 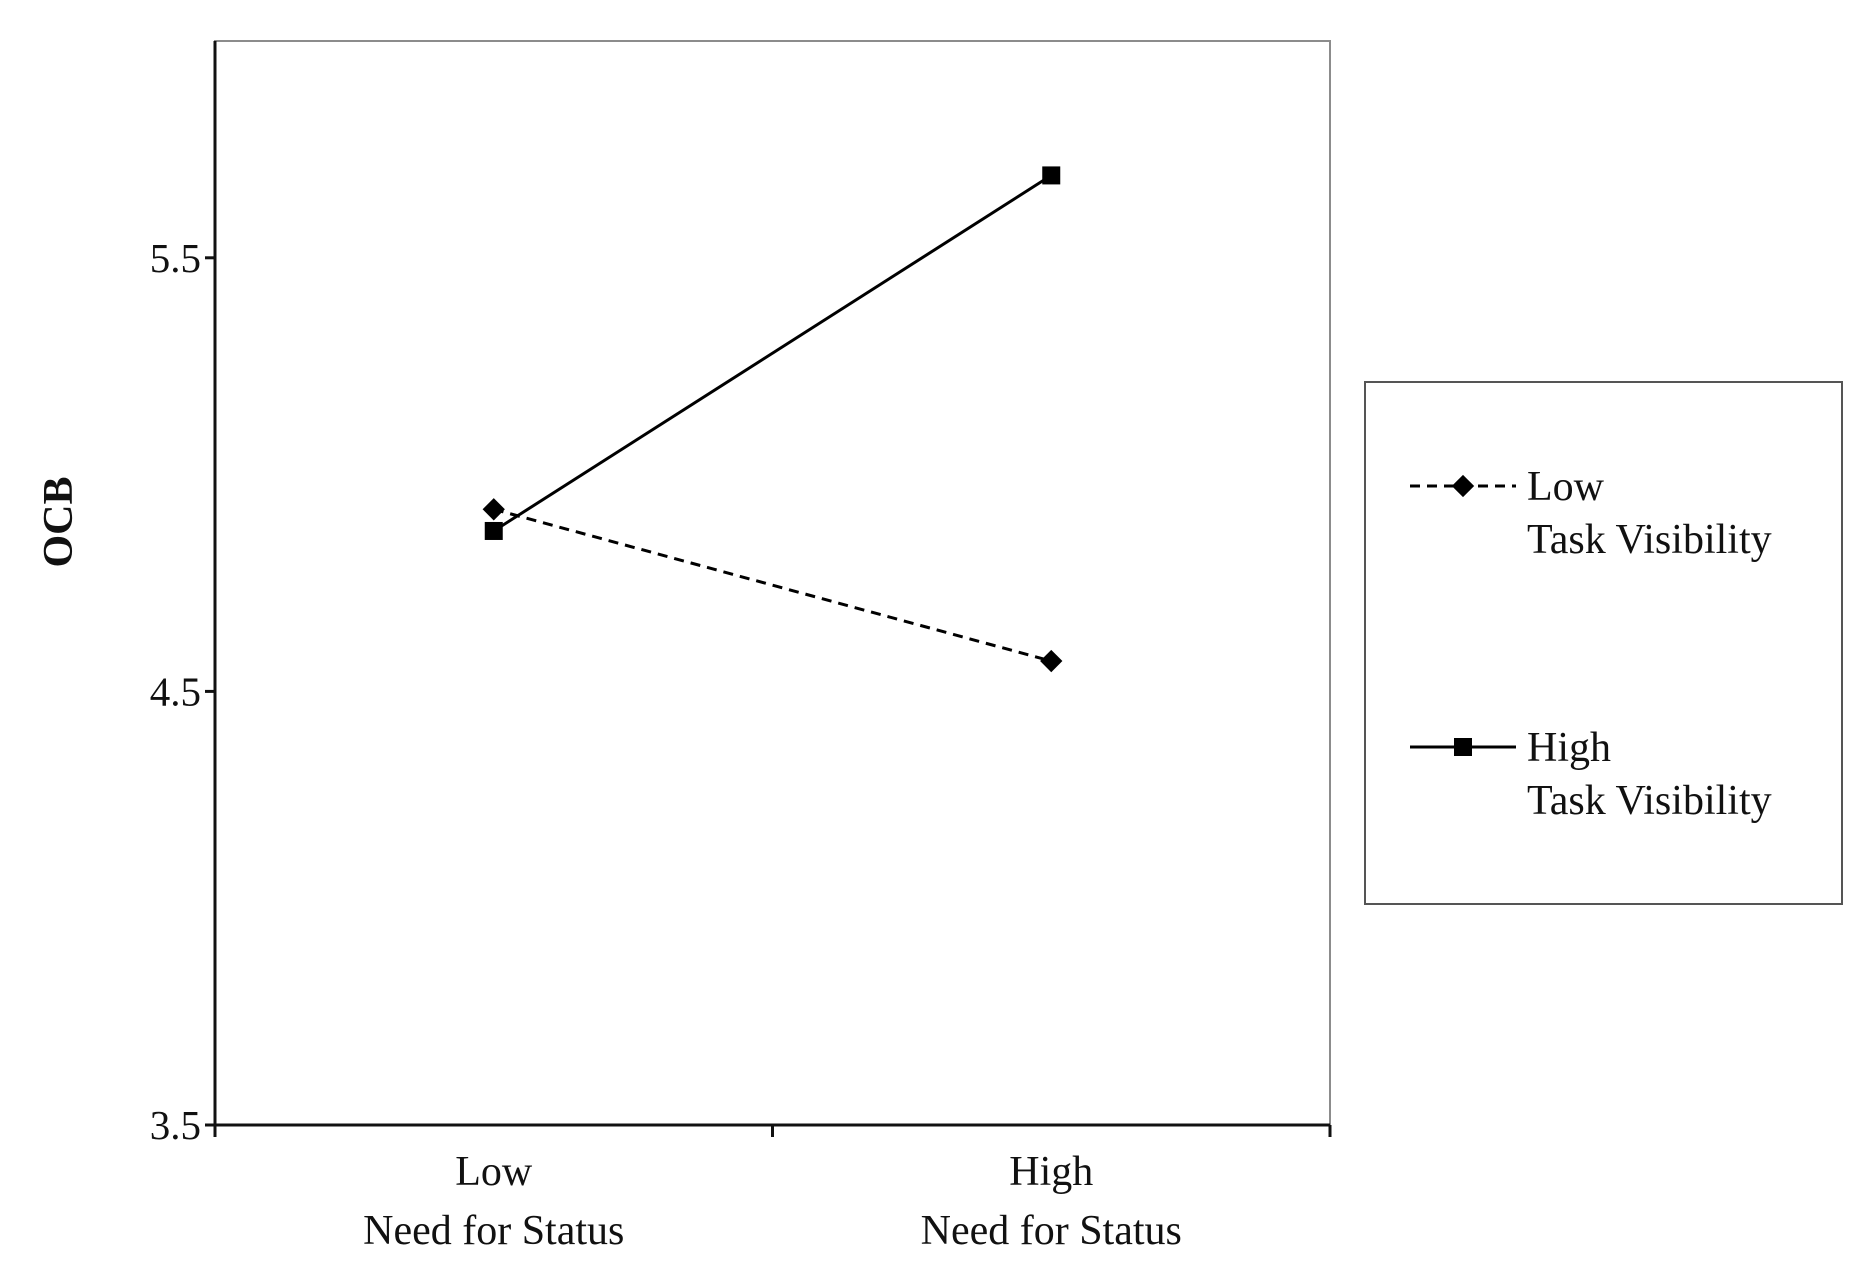 I want to click on legend: Low Task Visibility High Task Visibility, so click(x=1603, y=643).